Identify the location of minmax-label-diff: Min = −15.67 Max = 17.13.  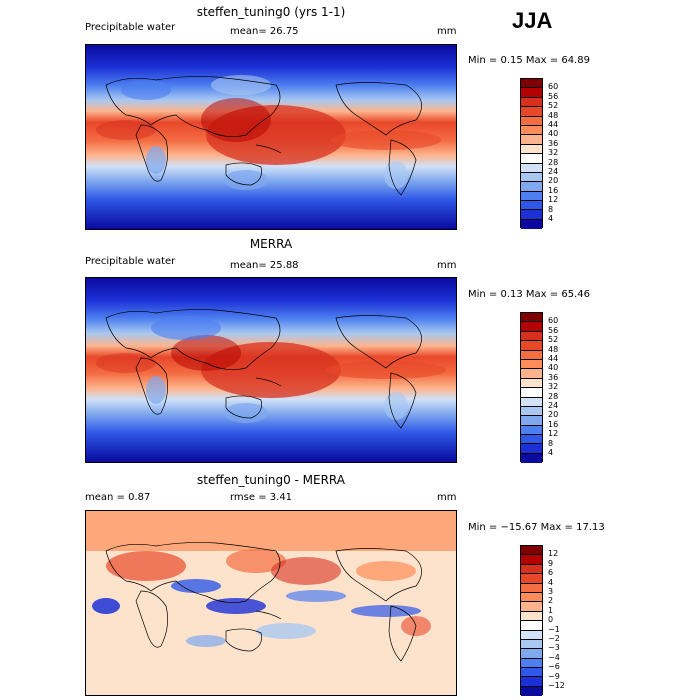
(536, 527).